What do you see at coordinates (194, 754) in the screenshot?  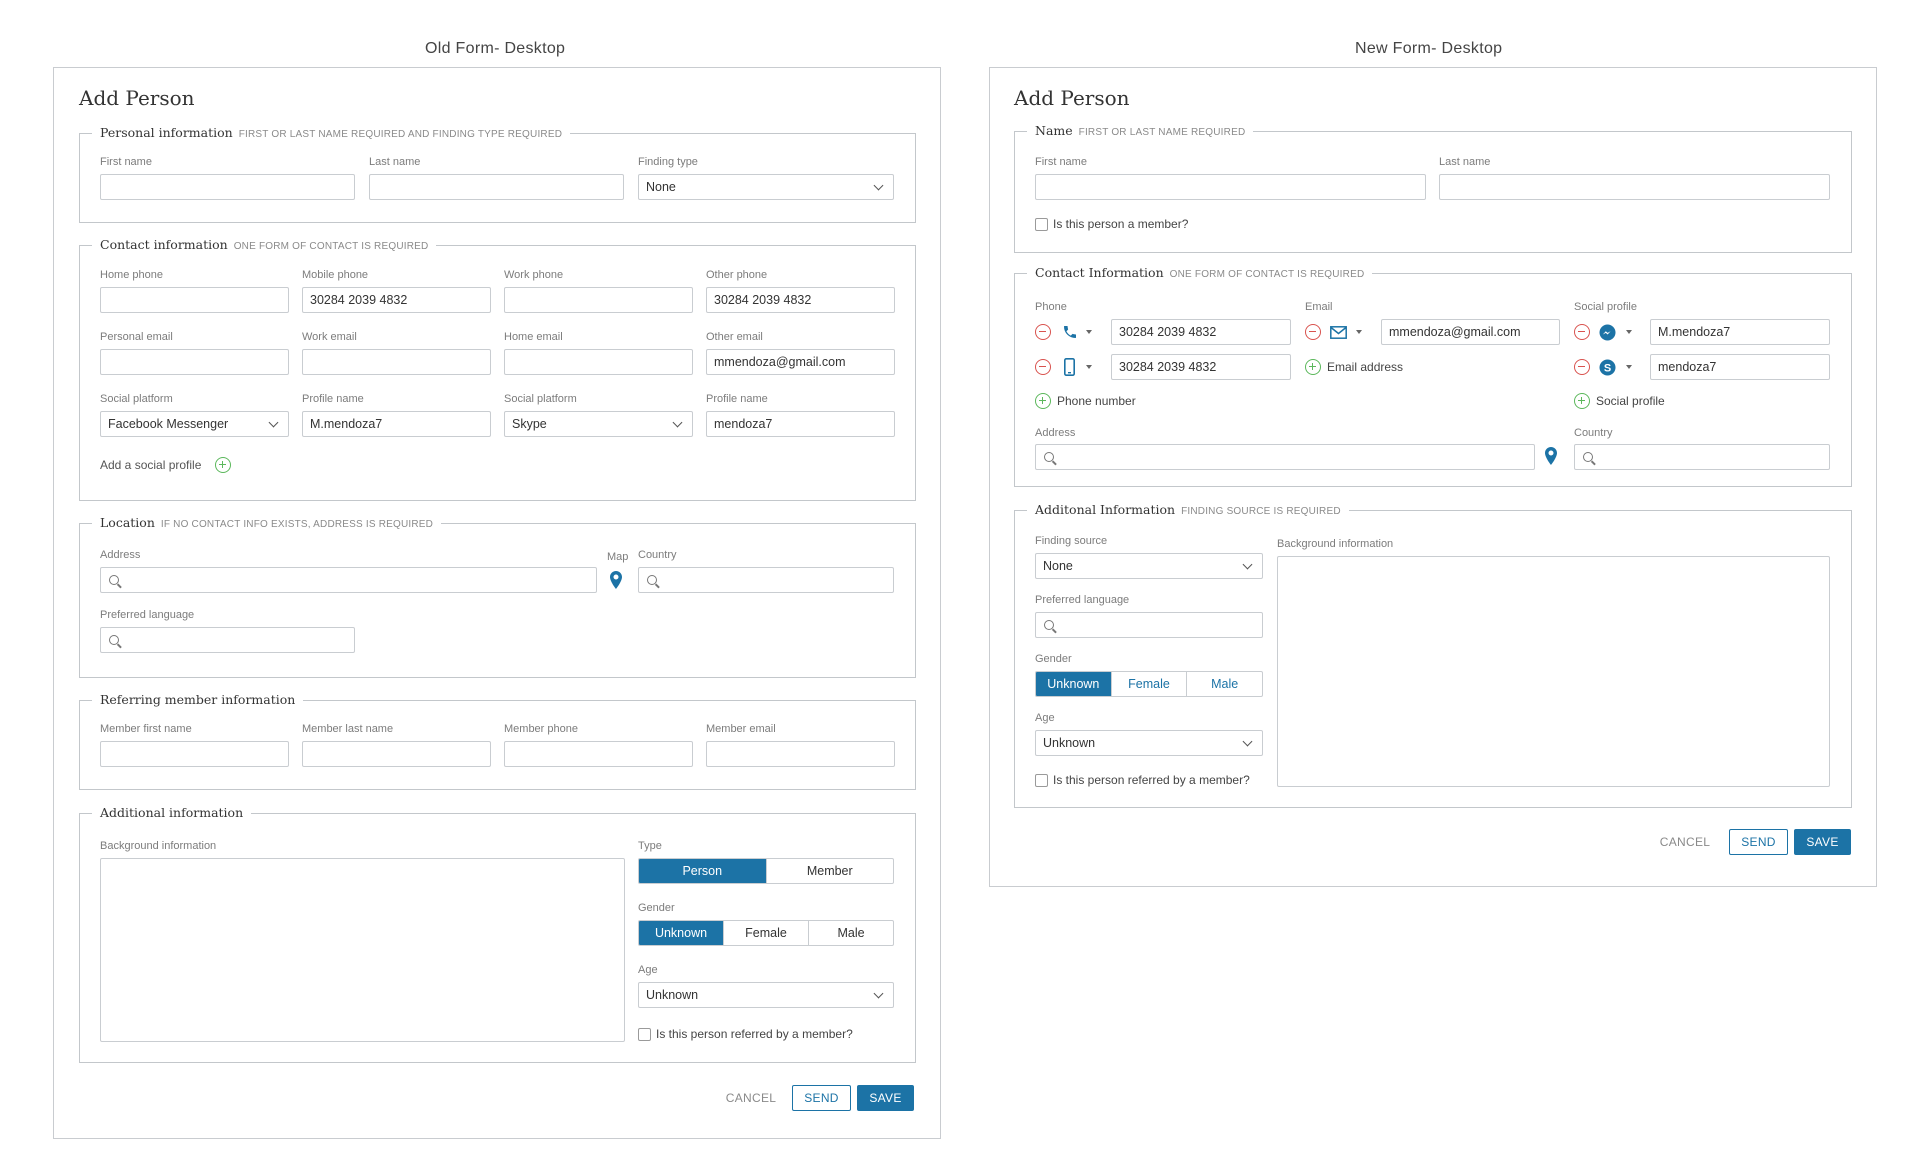 I see `member-first-name-input` at bounding box center [194, 754].